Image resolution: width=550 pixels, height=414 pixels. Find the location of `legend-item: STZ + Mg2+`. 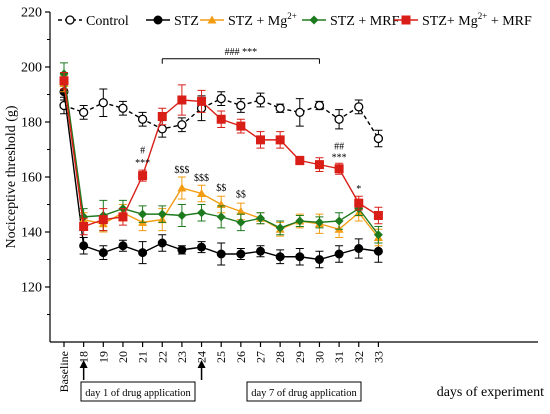

legend-item: STZ + Mg2+ is located at coordinates (248, 20).